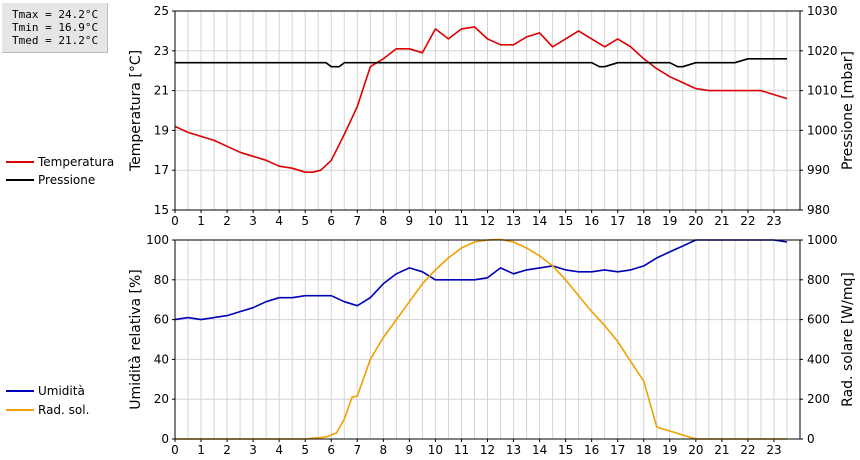 The width and height of the screenshot is (860, 460). Describe the element at coordinates (165, 439) in the screenshot. I see `y-left-tick-label: 0` at that location.